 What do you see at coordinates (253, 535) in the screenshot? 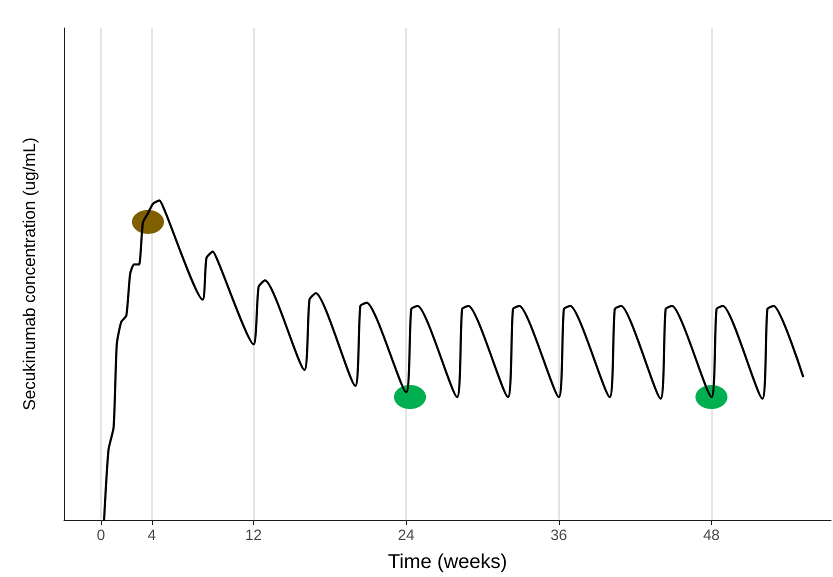
I see `x-tick-label: 12` at bounding box center [253, 535].